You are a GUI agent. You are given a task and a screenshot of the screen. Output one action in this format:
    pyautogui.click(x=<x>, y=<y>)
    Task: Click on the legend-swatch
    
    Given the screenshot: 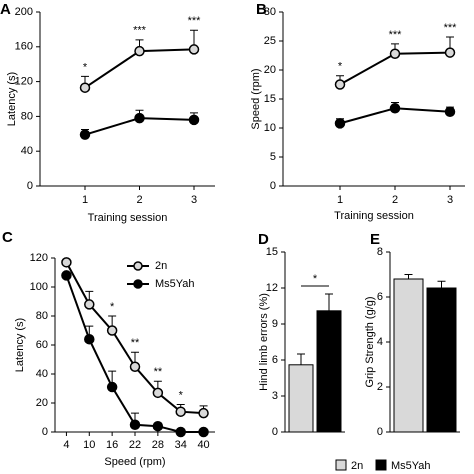 What is the action you would take?
    pyautogui.click(x=341, y=465)
    